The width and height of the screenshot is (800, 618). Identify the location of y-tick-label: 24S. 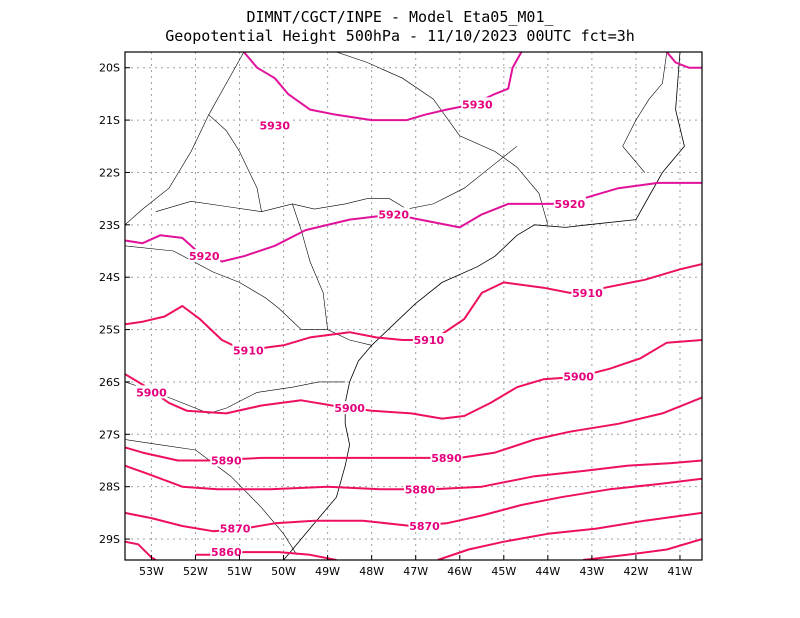
(109, 277).